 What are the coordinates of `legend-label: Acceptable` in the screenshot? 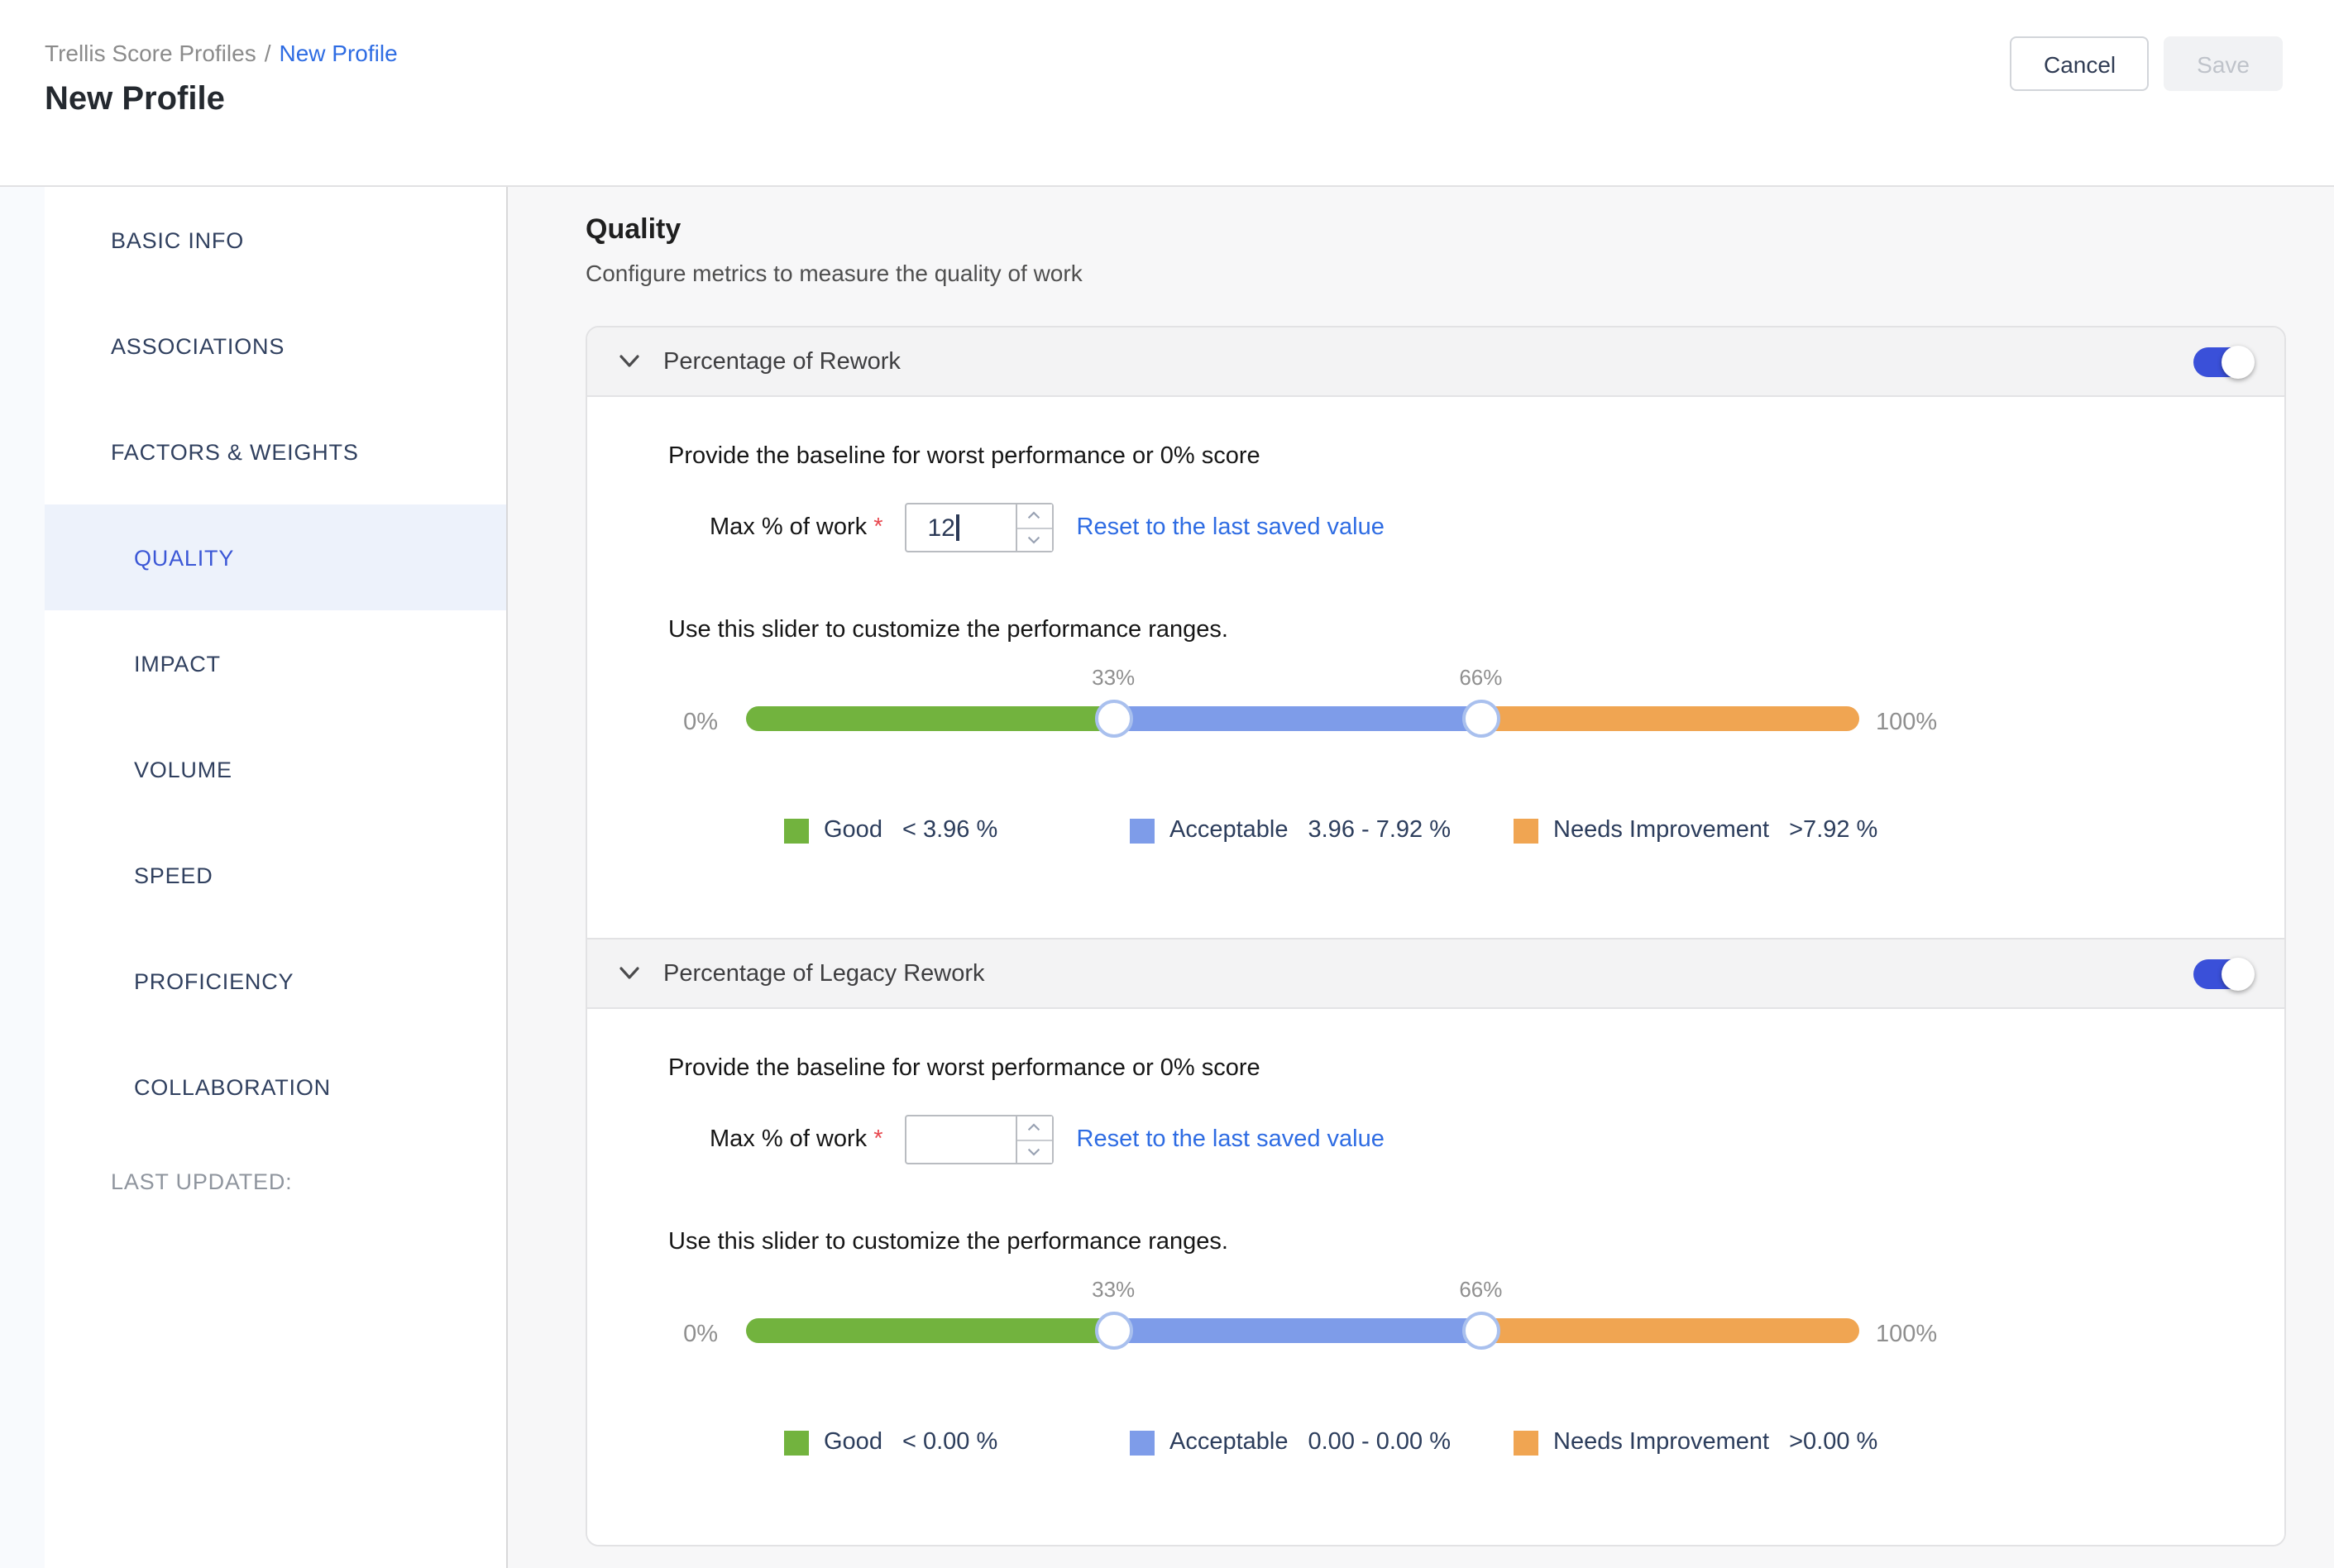 It's located at (1229, 1442).